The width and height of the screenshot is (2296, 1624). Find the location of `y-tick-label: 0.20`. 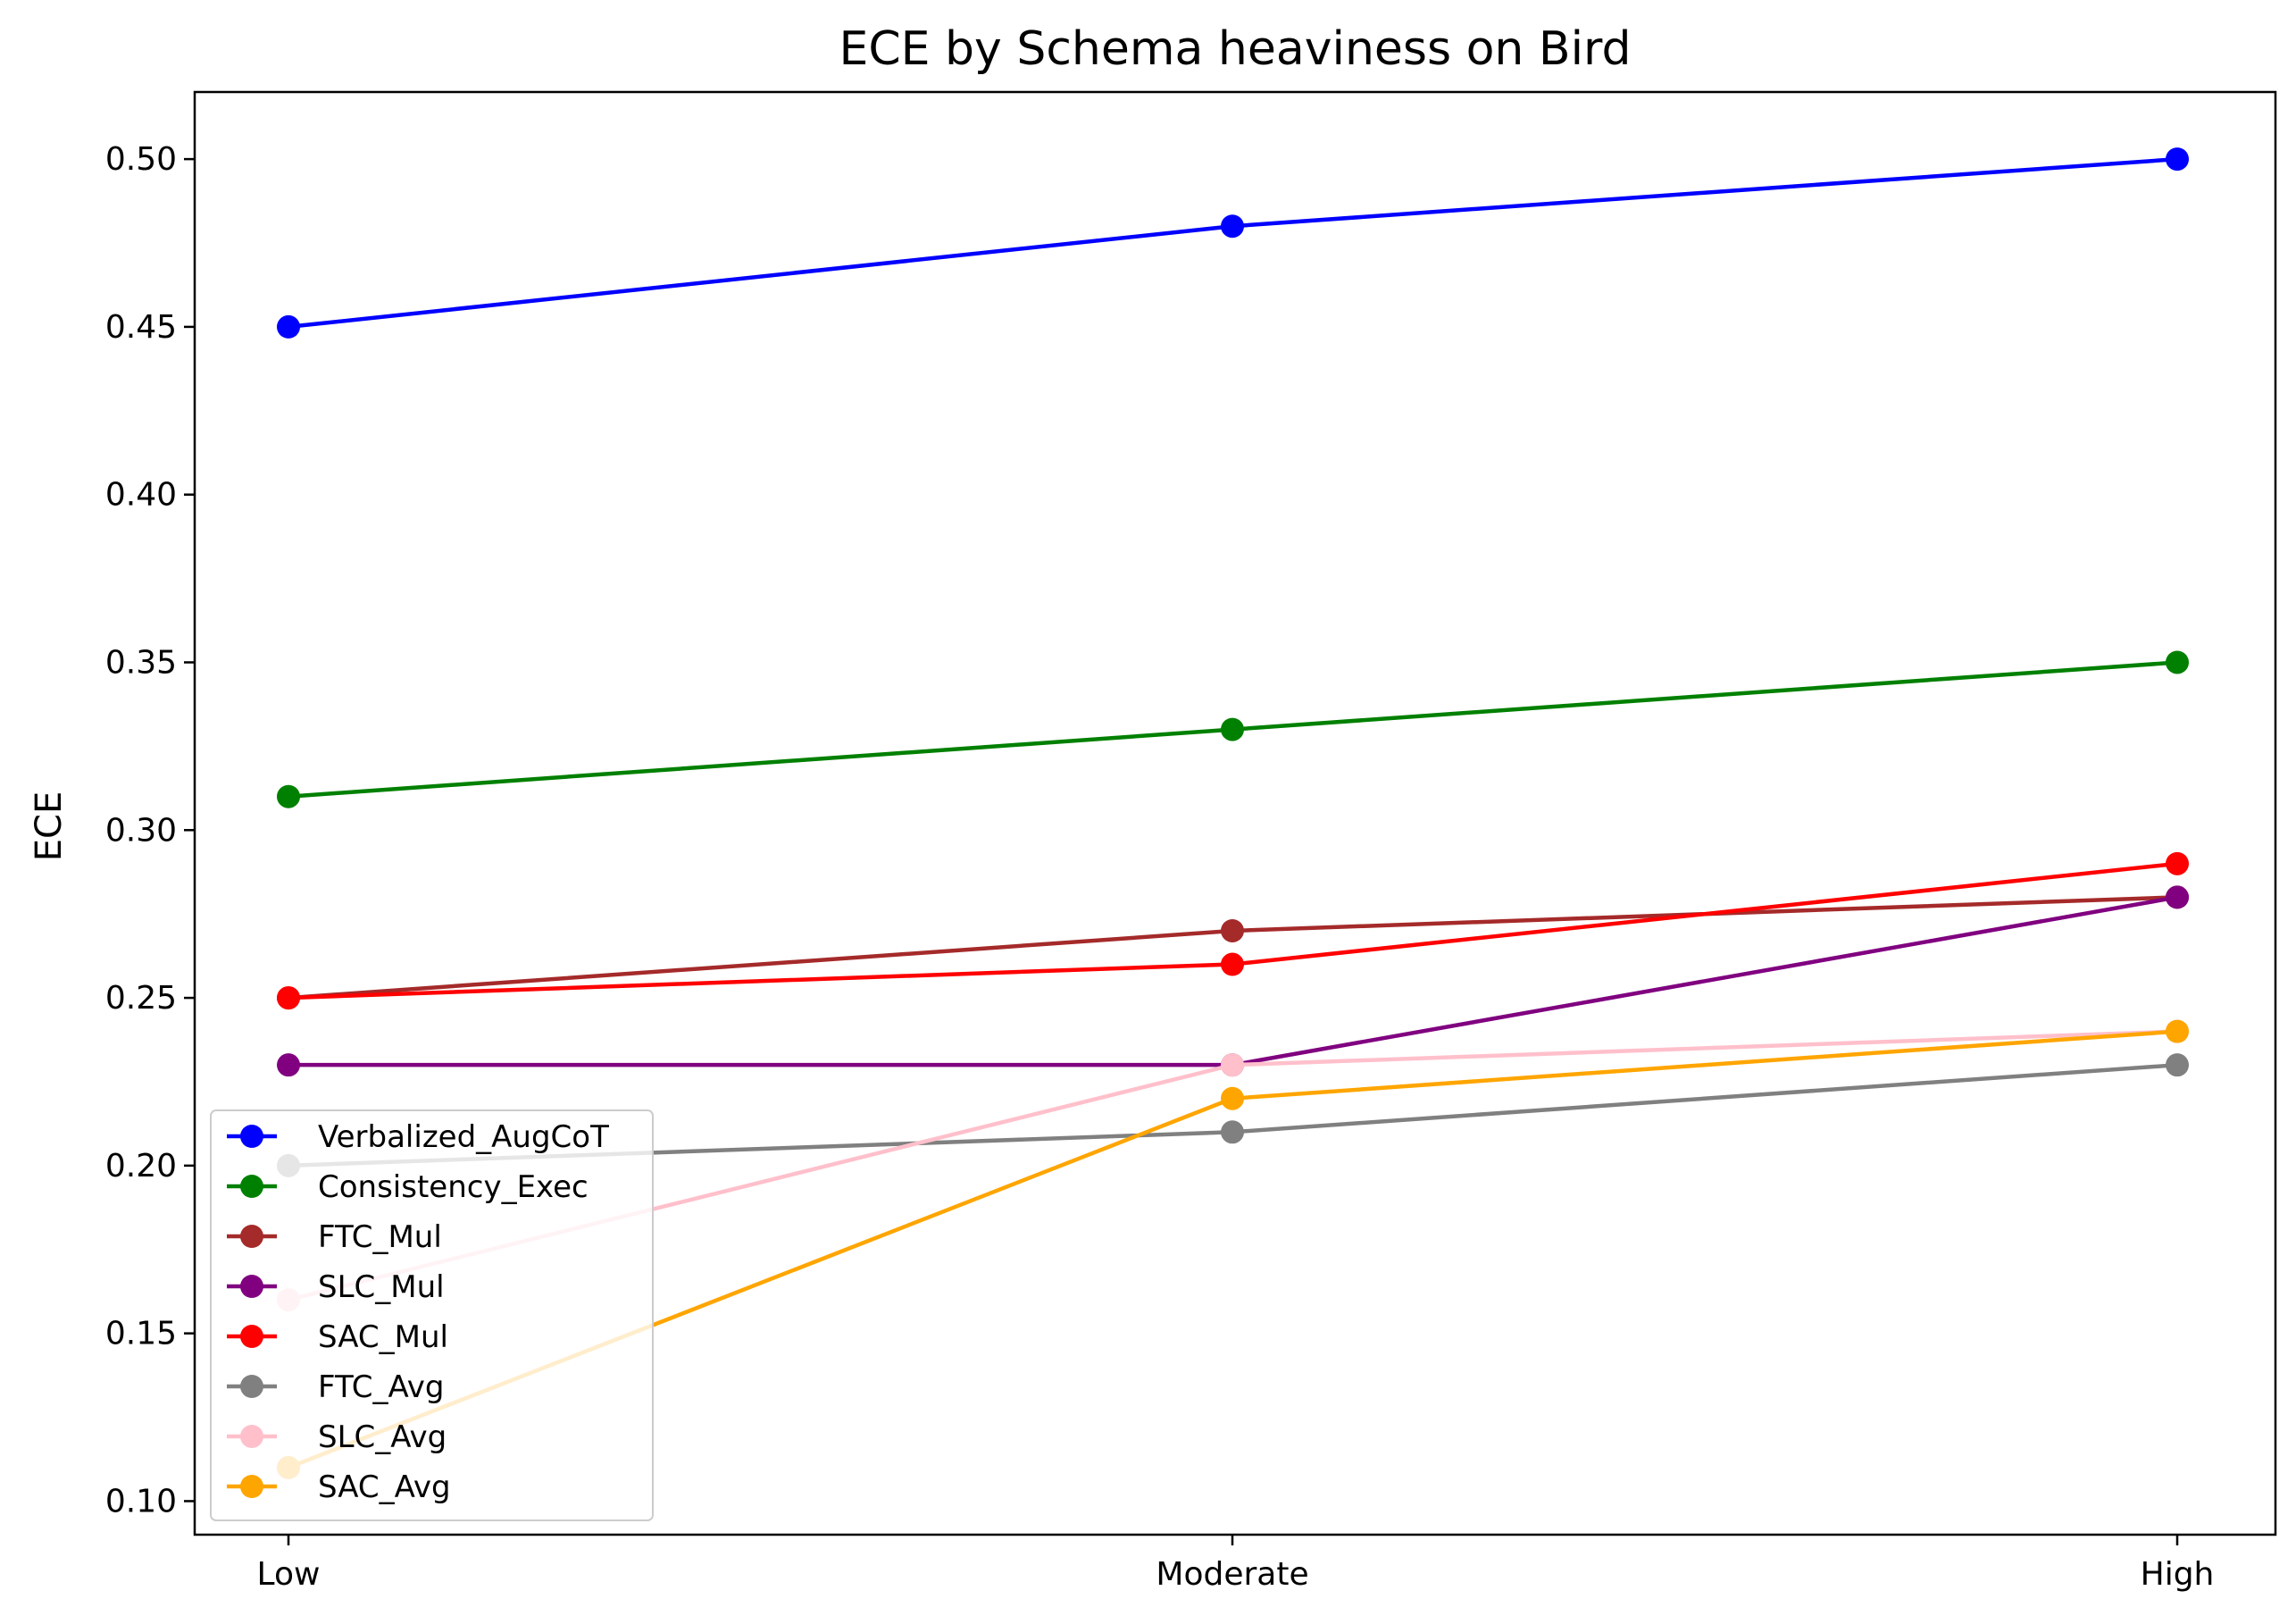

y-tick-label: 0.20 is located at coordinates (141, 1166).